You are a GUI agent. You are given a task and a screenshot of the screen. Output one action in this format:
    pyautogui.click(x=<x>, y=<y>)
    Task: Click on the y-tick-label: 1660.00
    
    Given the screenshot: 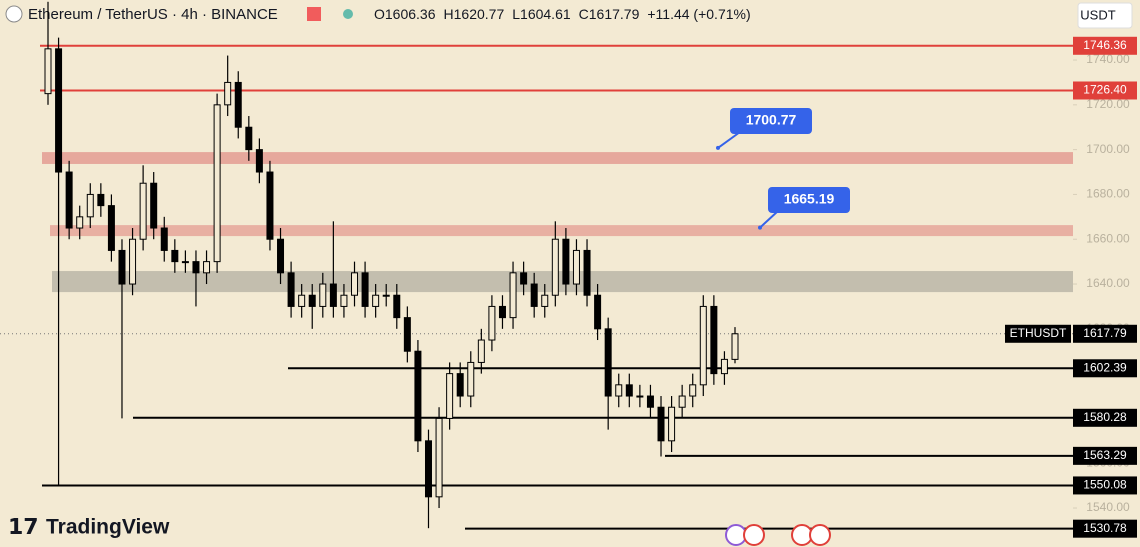 What is the action you would take?
    pyautogui.click(x=1108, y=238)
    